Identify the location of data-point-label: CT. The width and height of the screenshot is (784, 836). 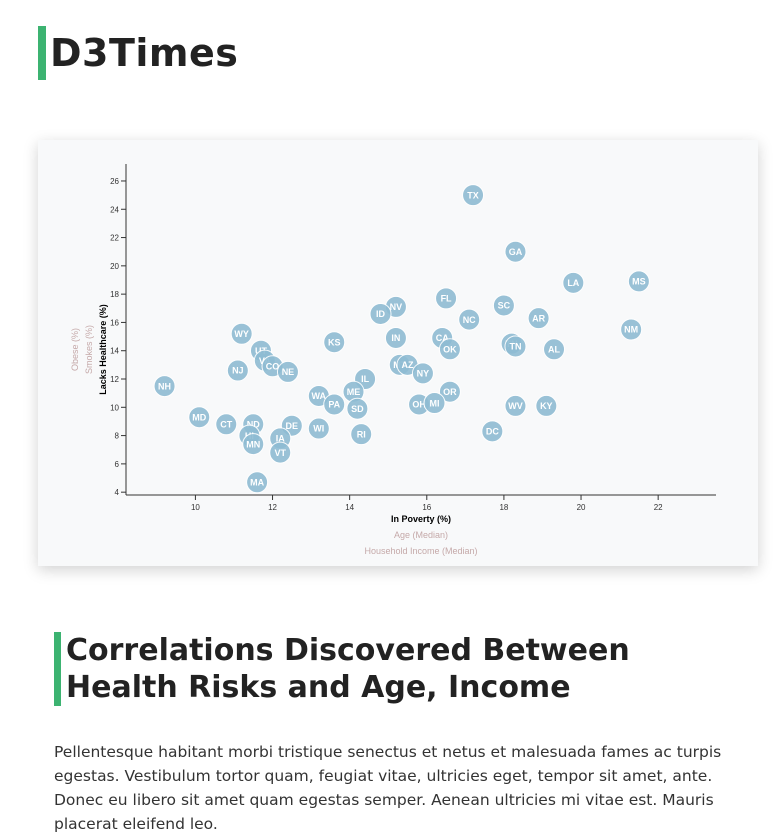
(226, 424).